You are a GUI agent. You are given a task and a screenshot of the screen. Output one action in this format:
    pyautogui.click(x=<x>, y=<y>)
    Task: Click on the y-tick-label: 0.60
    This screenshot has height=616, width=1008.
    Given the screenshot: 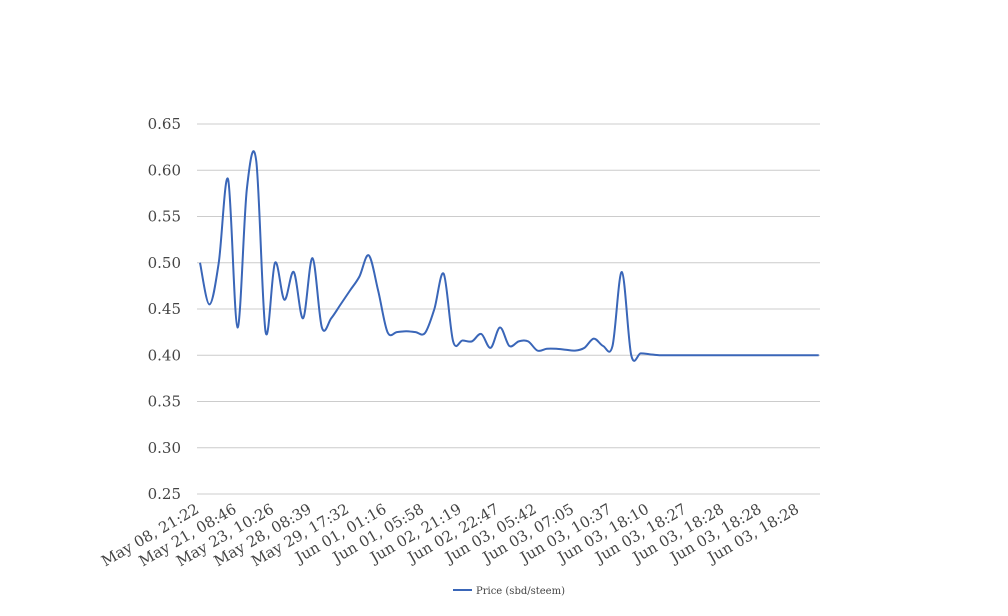 What is the action you would take?
    pyautogui.click(x=164, y=170)
    